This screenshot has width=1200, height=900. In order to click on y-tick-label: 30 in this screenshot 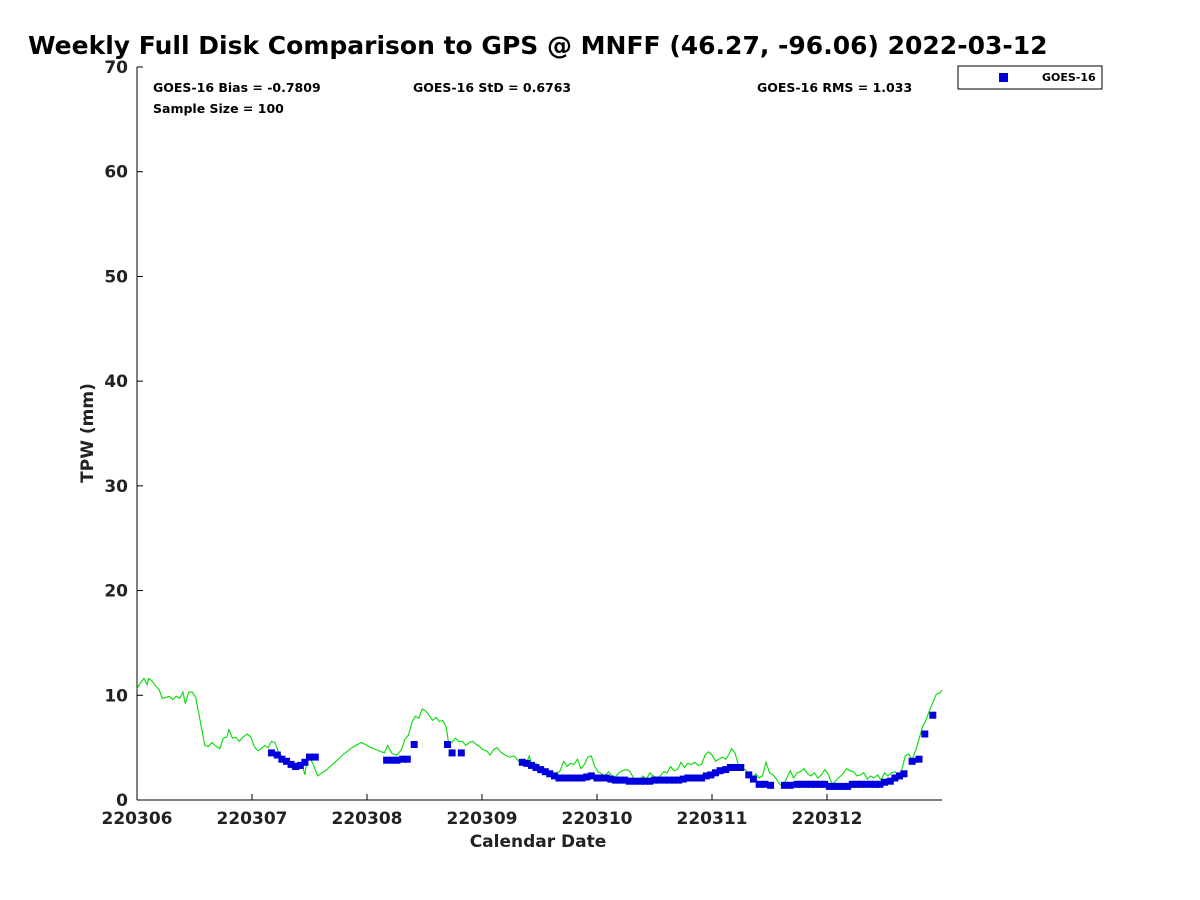, I will do `click(116, 487)`.